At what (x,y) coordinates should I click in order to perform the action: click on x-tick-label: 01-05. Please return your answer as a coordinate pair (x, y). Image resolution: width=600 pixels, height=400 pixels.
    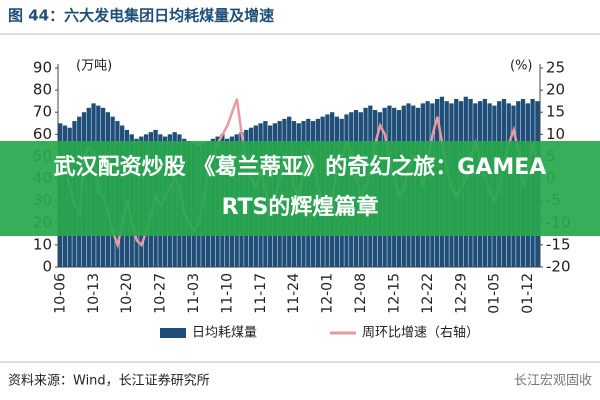
    Looking at the image, I should click on (495, 293).